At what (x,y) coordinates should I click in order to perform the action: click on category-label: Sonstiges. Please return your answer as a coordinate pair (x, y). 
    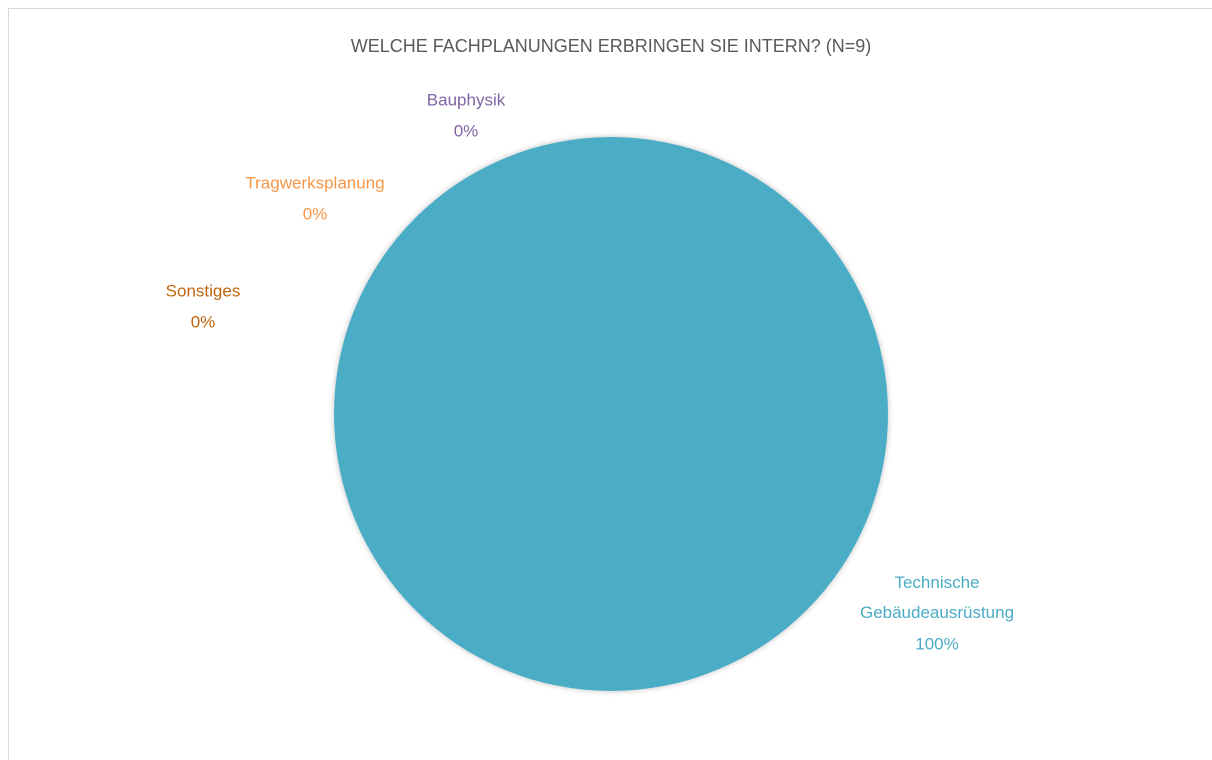
    Looking at the image, I should click on (203, 290).